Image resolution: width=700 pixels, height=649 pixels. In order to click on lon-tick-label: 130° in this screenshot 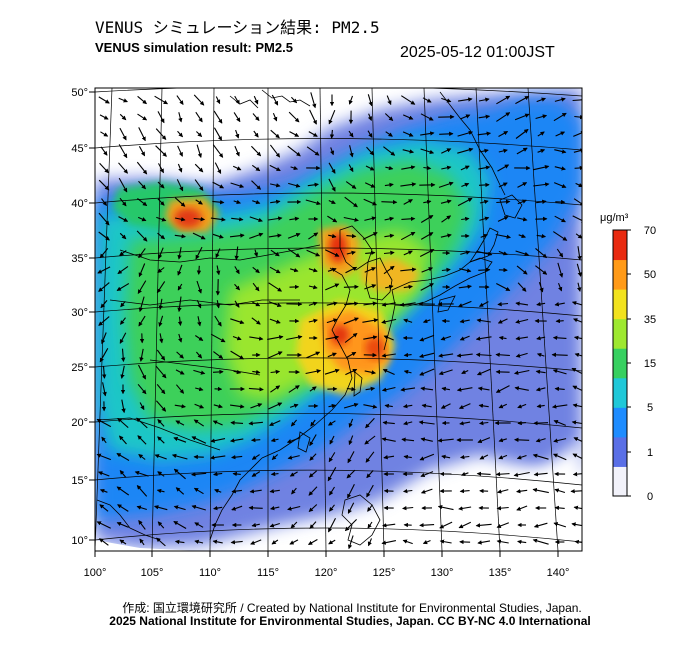, I will do `click(442, 573)`.